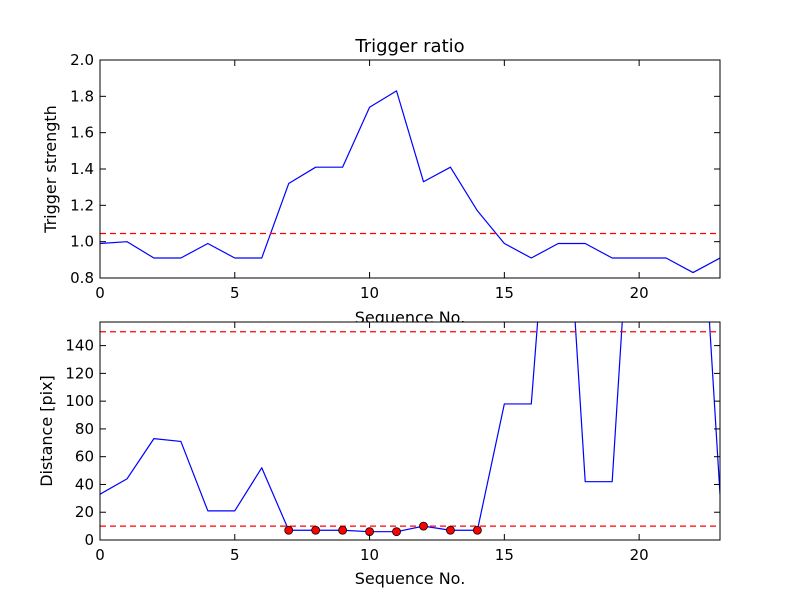 This screenshot has width=800, height=600. What do you see at coordinates (82, 169) in the screenshot?
I see `y-tick-label: 1.4` at bounding box center [82, 169].